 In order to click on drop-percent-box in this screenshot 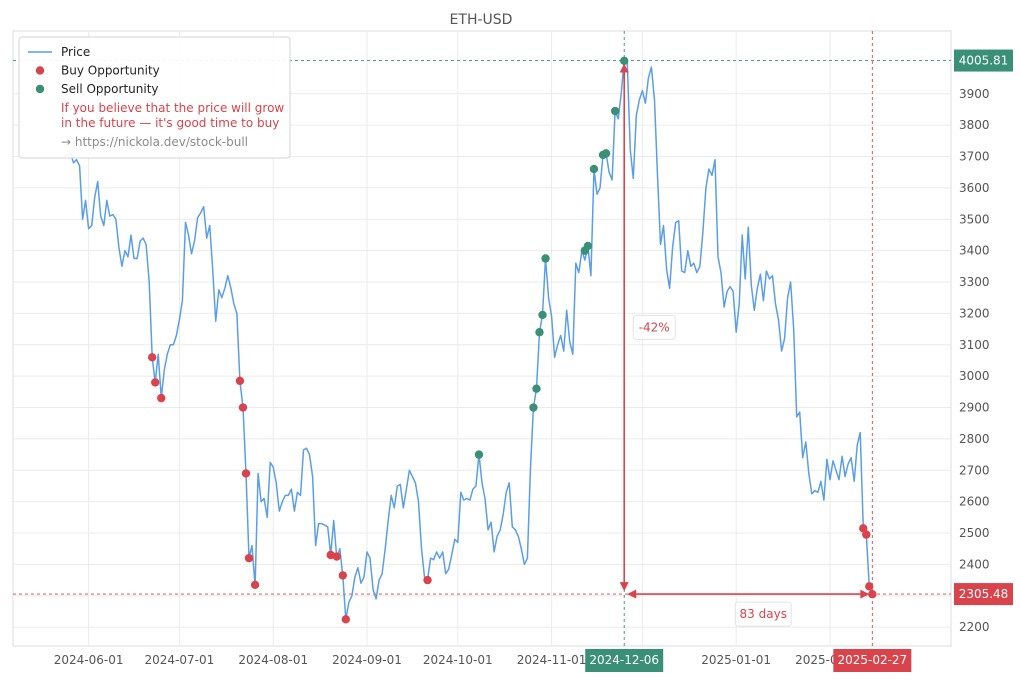, I will do `click(654, 327)`.